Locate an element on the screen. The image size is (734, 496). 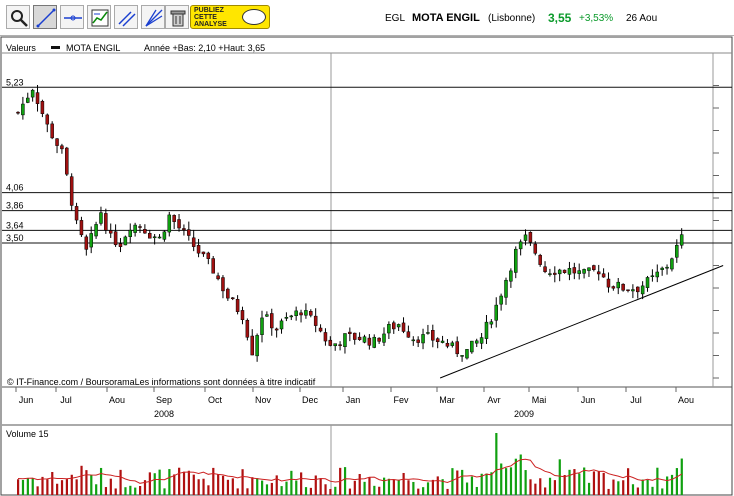
horizontal-line-tool-button is located at coordinates (72, 17).